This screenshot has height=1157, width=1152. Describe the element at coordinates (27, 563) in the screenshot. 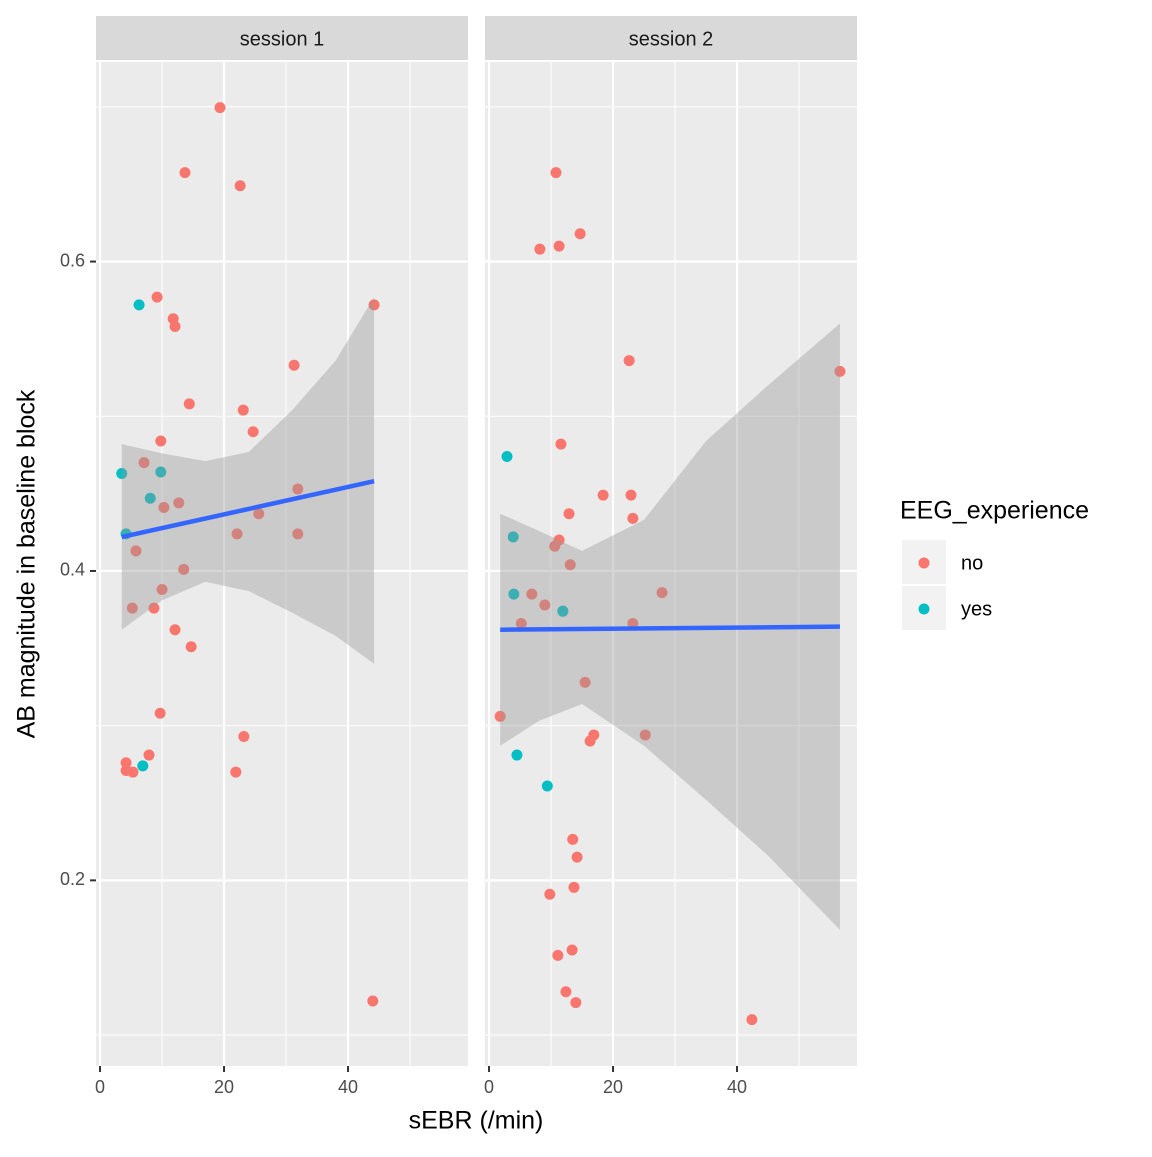

I see `y-axis-title: AB magnitude in baseline block` at that location.